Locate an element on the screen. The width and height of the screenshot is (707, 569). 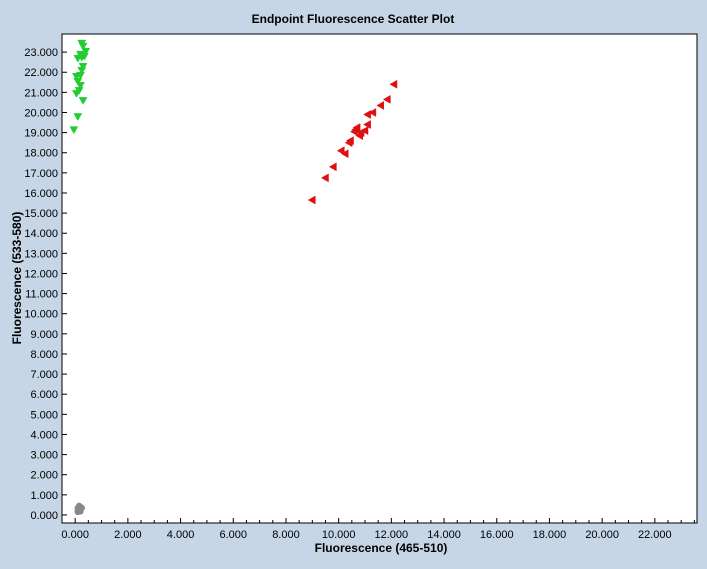
y-tick-label: 23.000 is located at coordinates (41, 53).